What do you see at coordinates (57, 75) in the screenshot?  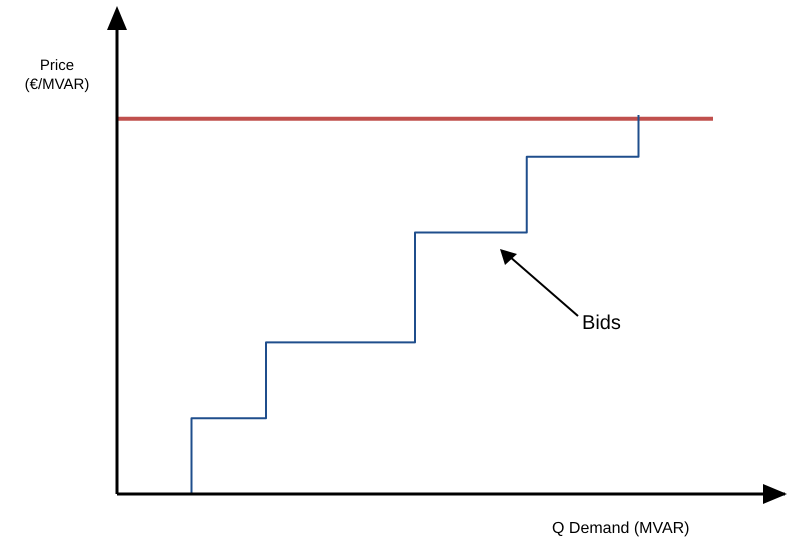 I see `y-axis-title: Price (€/MVAR)` at bounding box center [57, 75].